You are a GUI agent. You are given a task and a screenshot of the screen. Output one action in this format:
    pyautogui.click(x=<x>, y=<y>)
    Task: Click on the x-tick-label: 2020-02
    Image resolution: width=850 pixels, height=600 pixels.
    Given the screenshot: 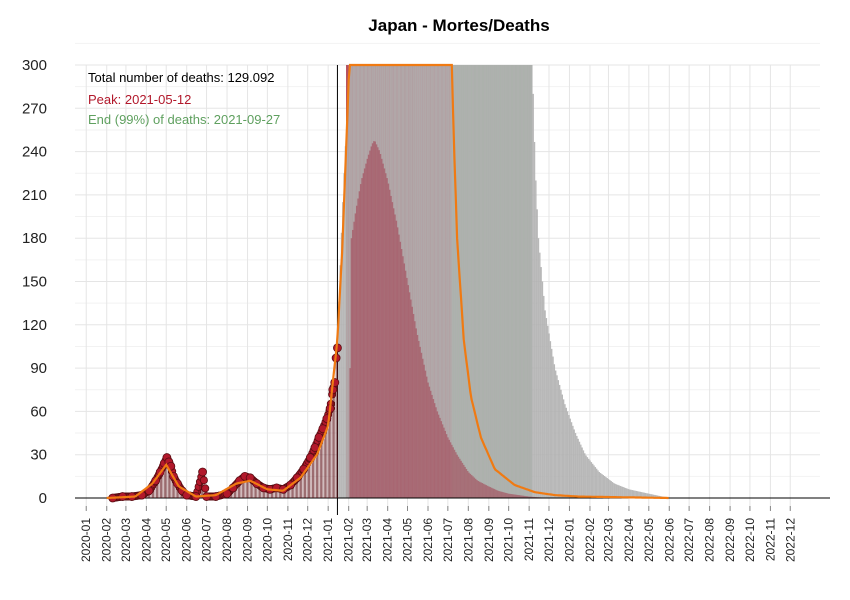 What is the action you would take?
    pyautogui.click(x=107, y=540)
    